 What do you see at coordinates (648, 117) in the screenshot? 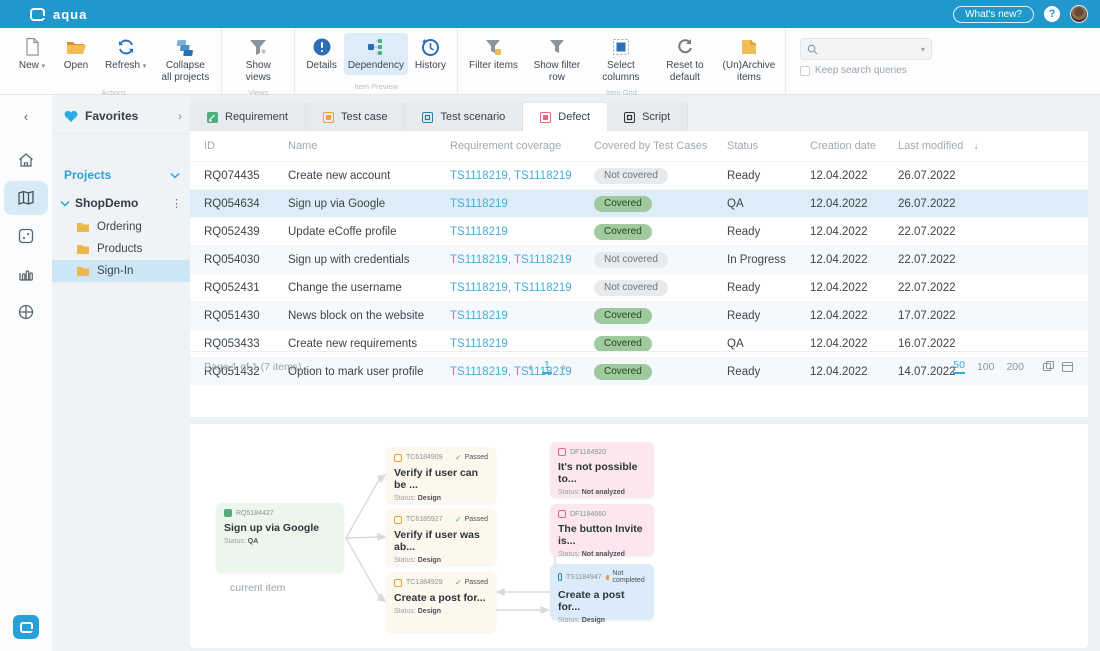
I see `tab-script: Script` at bounding box center [648, 117].